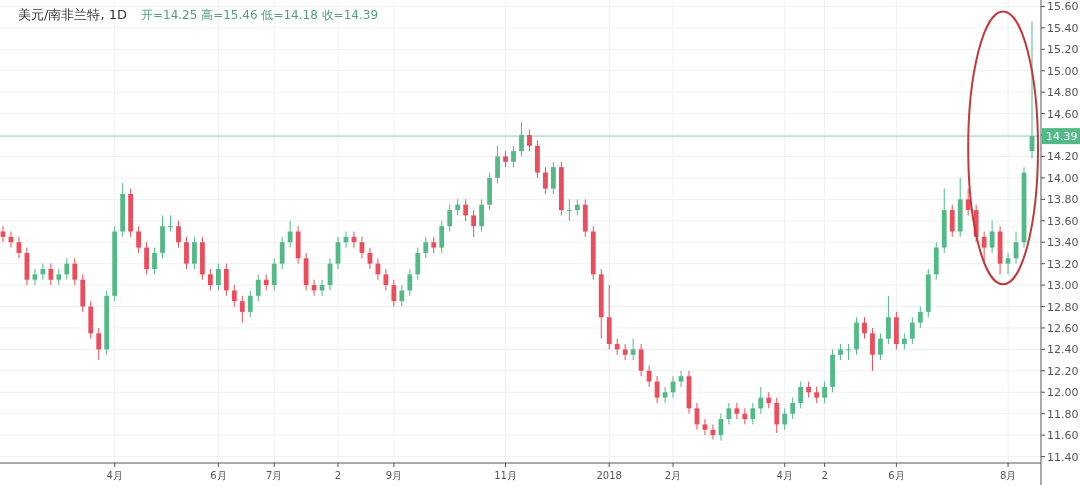  What do you see at coordinates (1063, 114) in the screenshot?
I see `y-tick-label: 14.60` at bounding box center [1063, 114].